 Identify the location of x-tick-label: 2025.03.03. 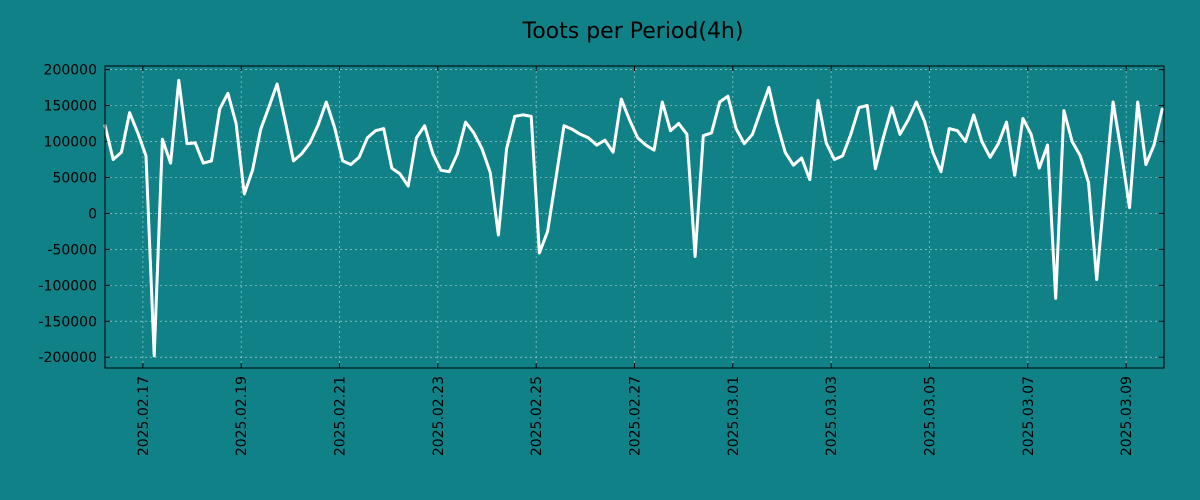
(832, 416).